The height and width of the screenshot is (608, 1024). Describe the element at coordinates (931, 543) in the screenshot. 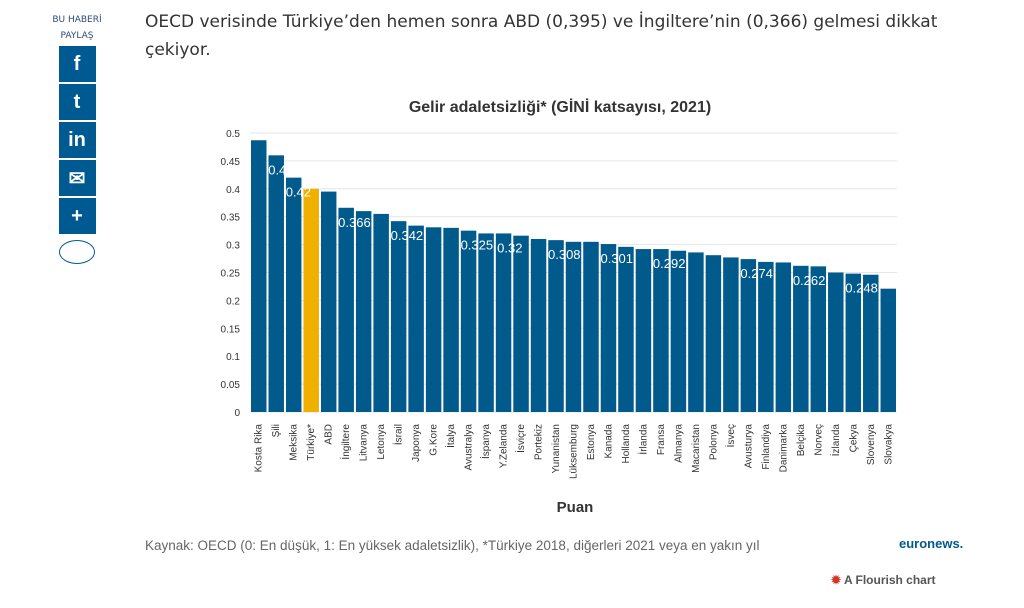

I see `euronews-logo: euronews.` at that location.